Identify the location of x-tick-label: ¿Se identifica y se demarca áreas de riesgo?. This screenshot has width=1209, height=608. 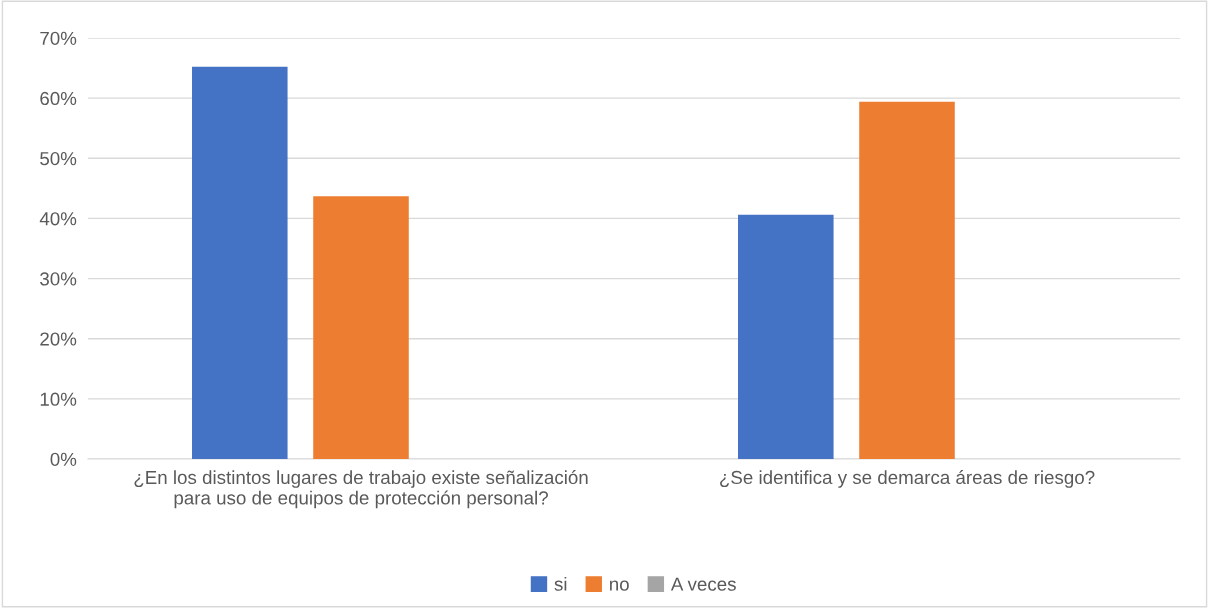
(907, 479).